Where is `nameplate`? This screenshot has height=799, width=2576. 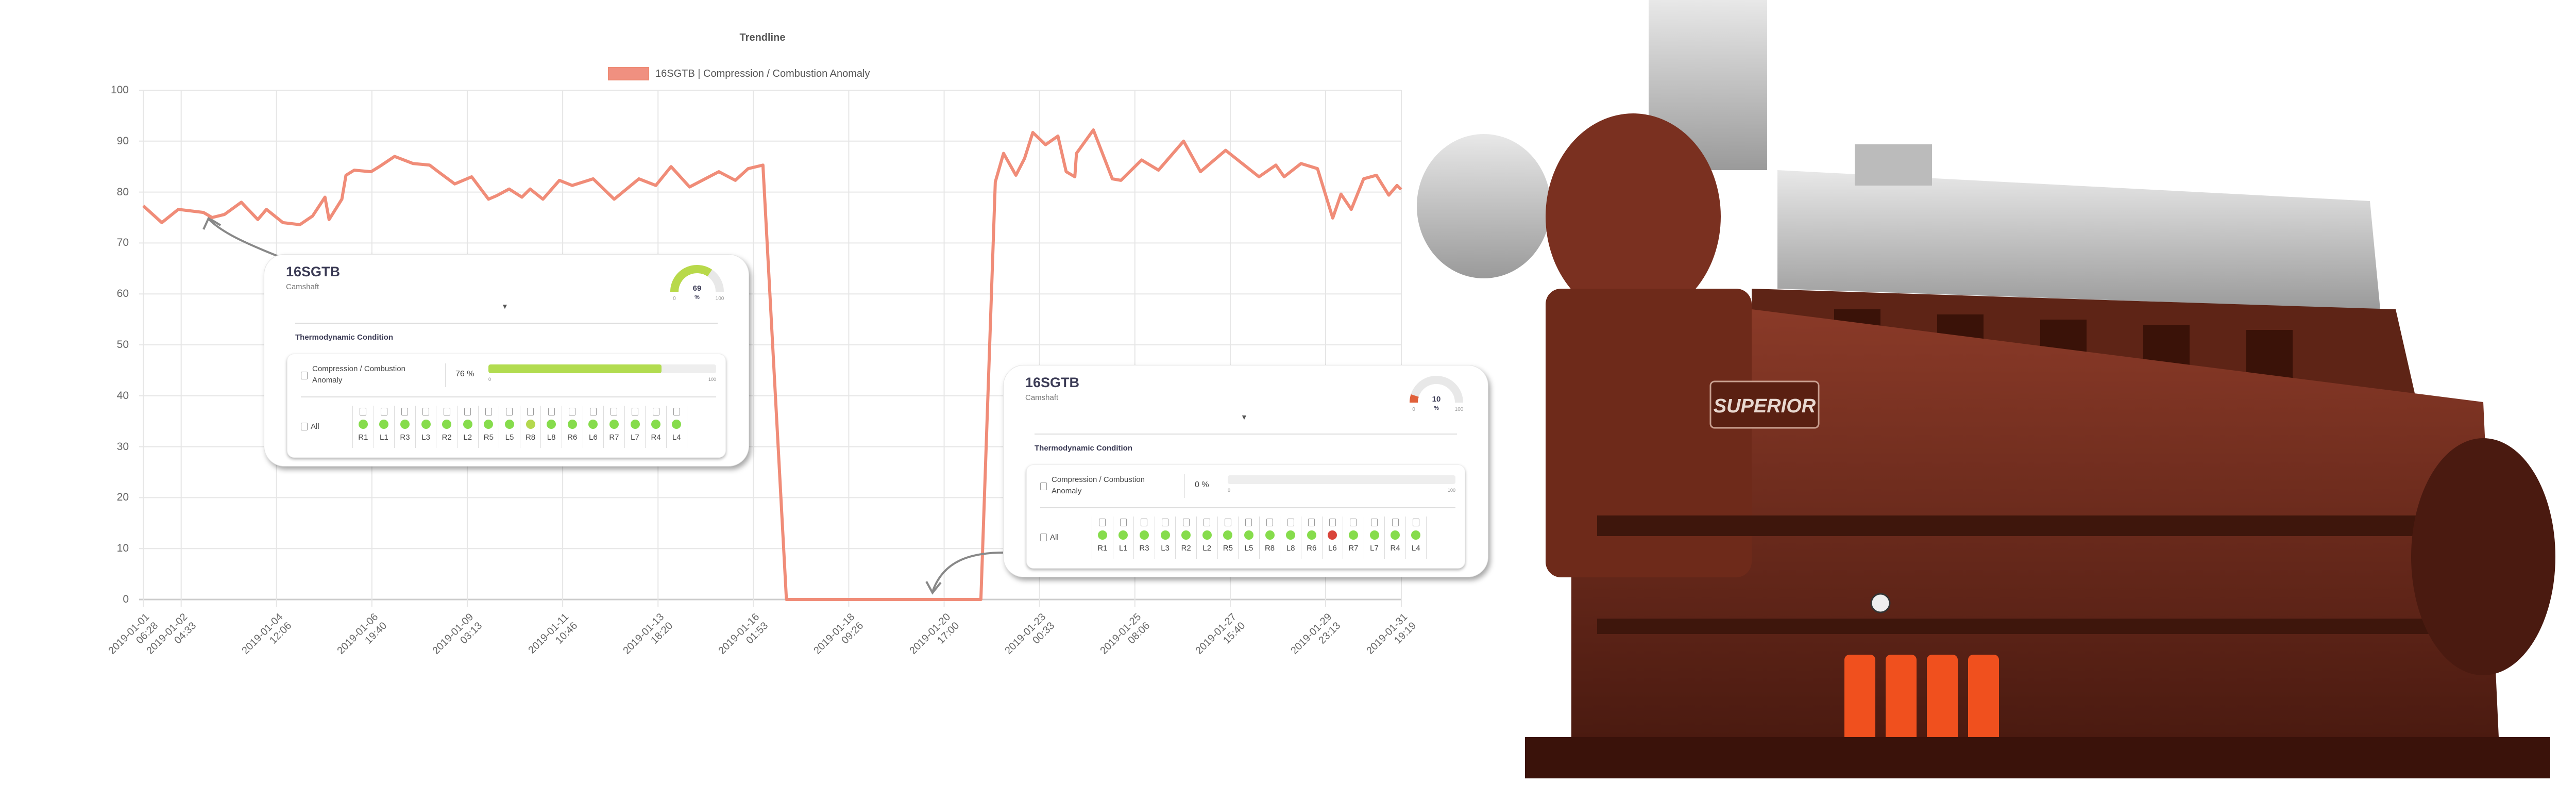 nameplate is located at coordinates (1764, 404).